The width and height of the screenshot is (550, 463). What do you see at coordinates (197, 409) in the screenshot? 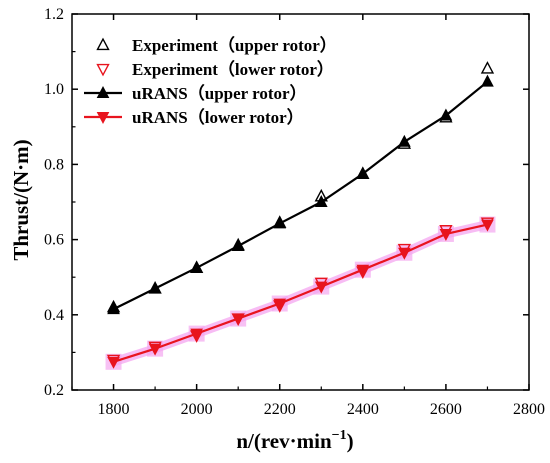
I see `x-tick-label: 2000` at bounding box center [197, 409].